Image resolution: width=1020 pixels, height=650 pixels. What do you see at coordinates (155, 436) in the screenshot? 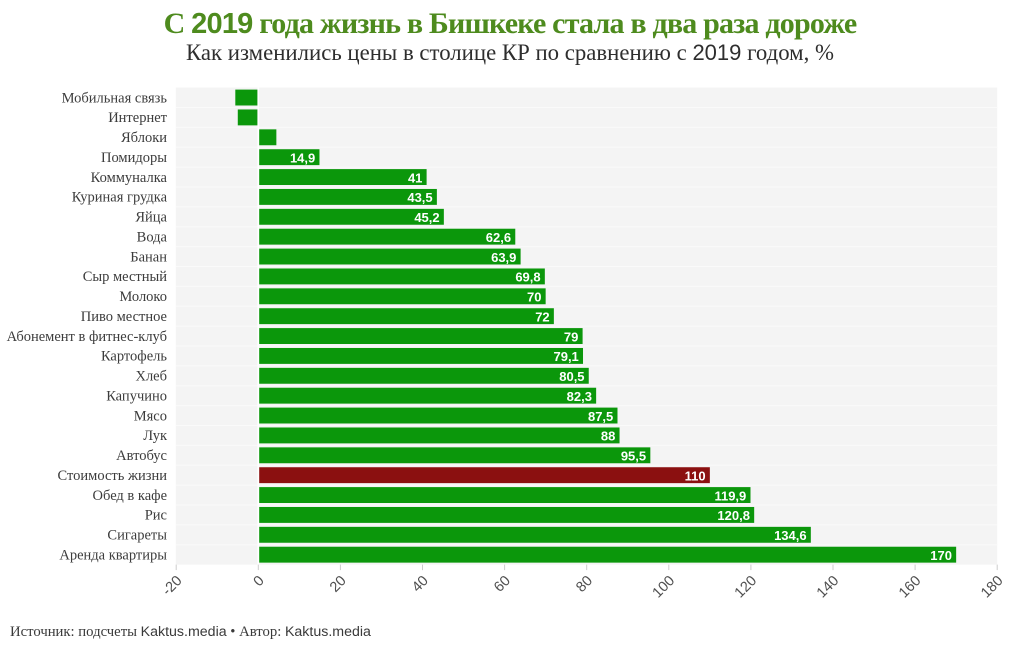
I see `svg-text: Лук` at bounding box center [155, 436].